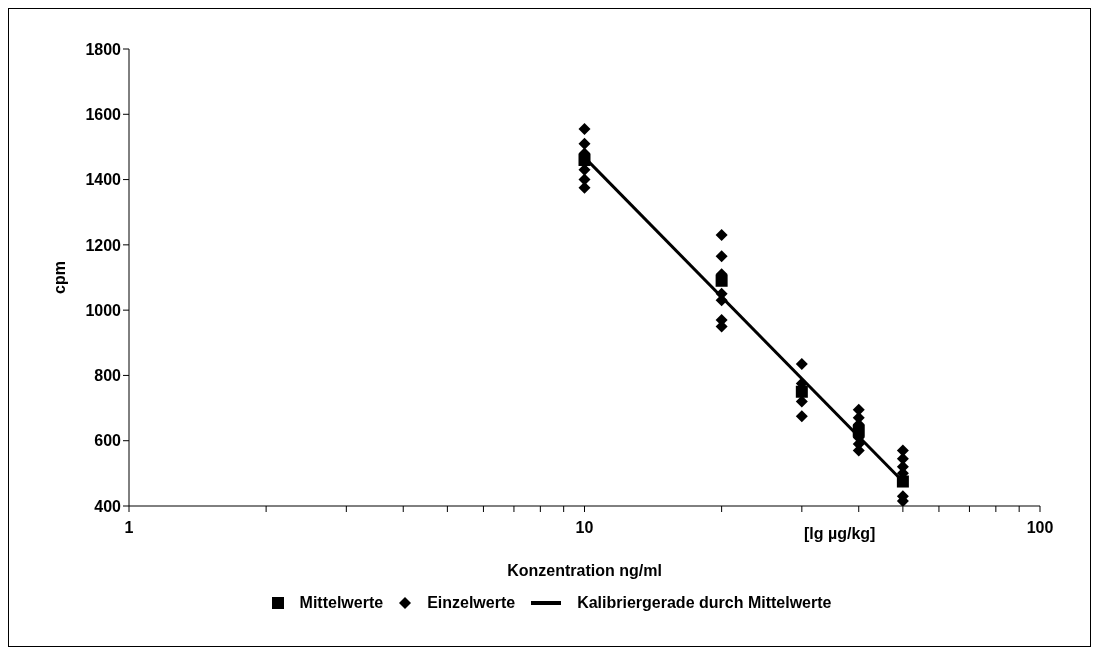 The image size is (1099, 655). What do you see at coordinates (108, 376) in the screenshot?
I see `y-tick-label: 800` at bounding box center [108, 376].